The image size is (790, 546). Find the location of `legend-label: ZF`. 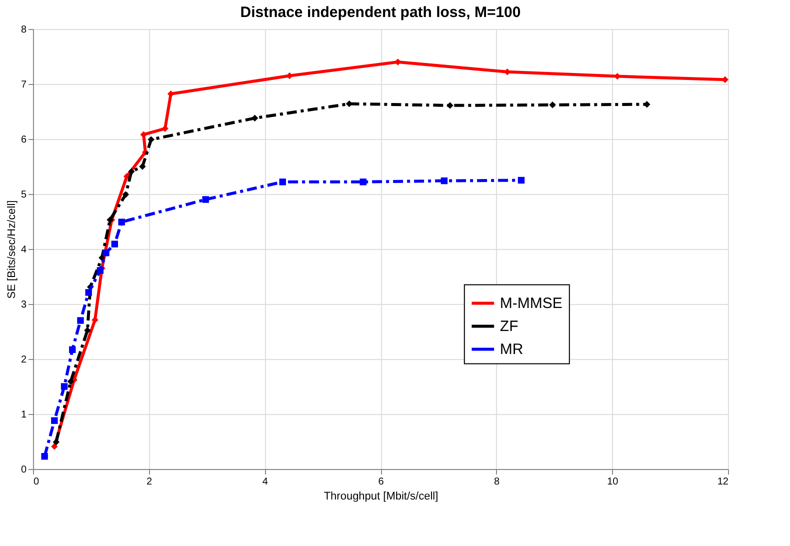

legend-label: ZF is located at coordinates (509, 327).